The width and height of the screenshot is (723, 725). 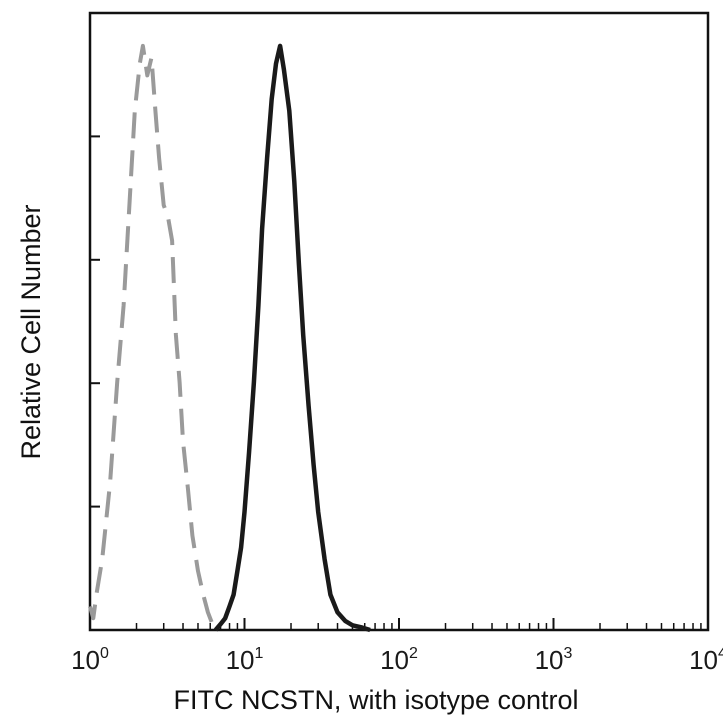 I want to click on x-tick-label: 10⁴, so click(x=706, y=660).